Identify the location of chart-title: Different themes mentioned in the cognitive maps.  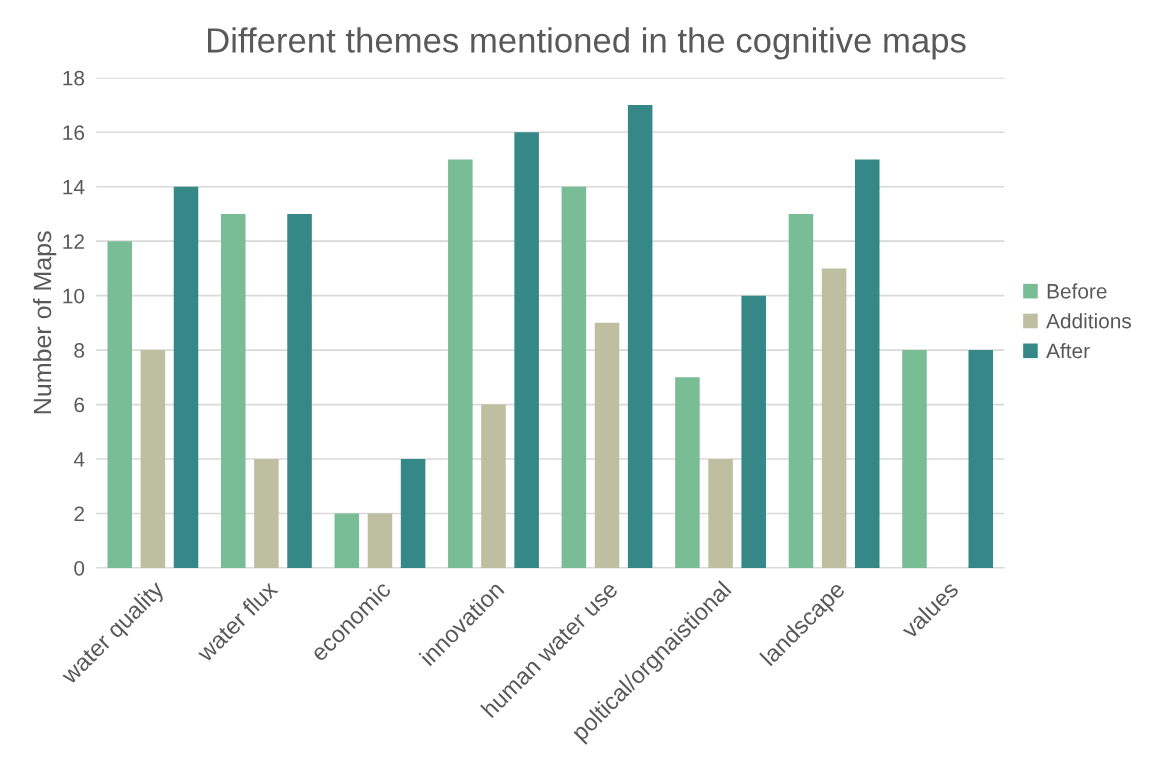
(587, 43).